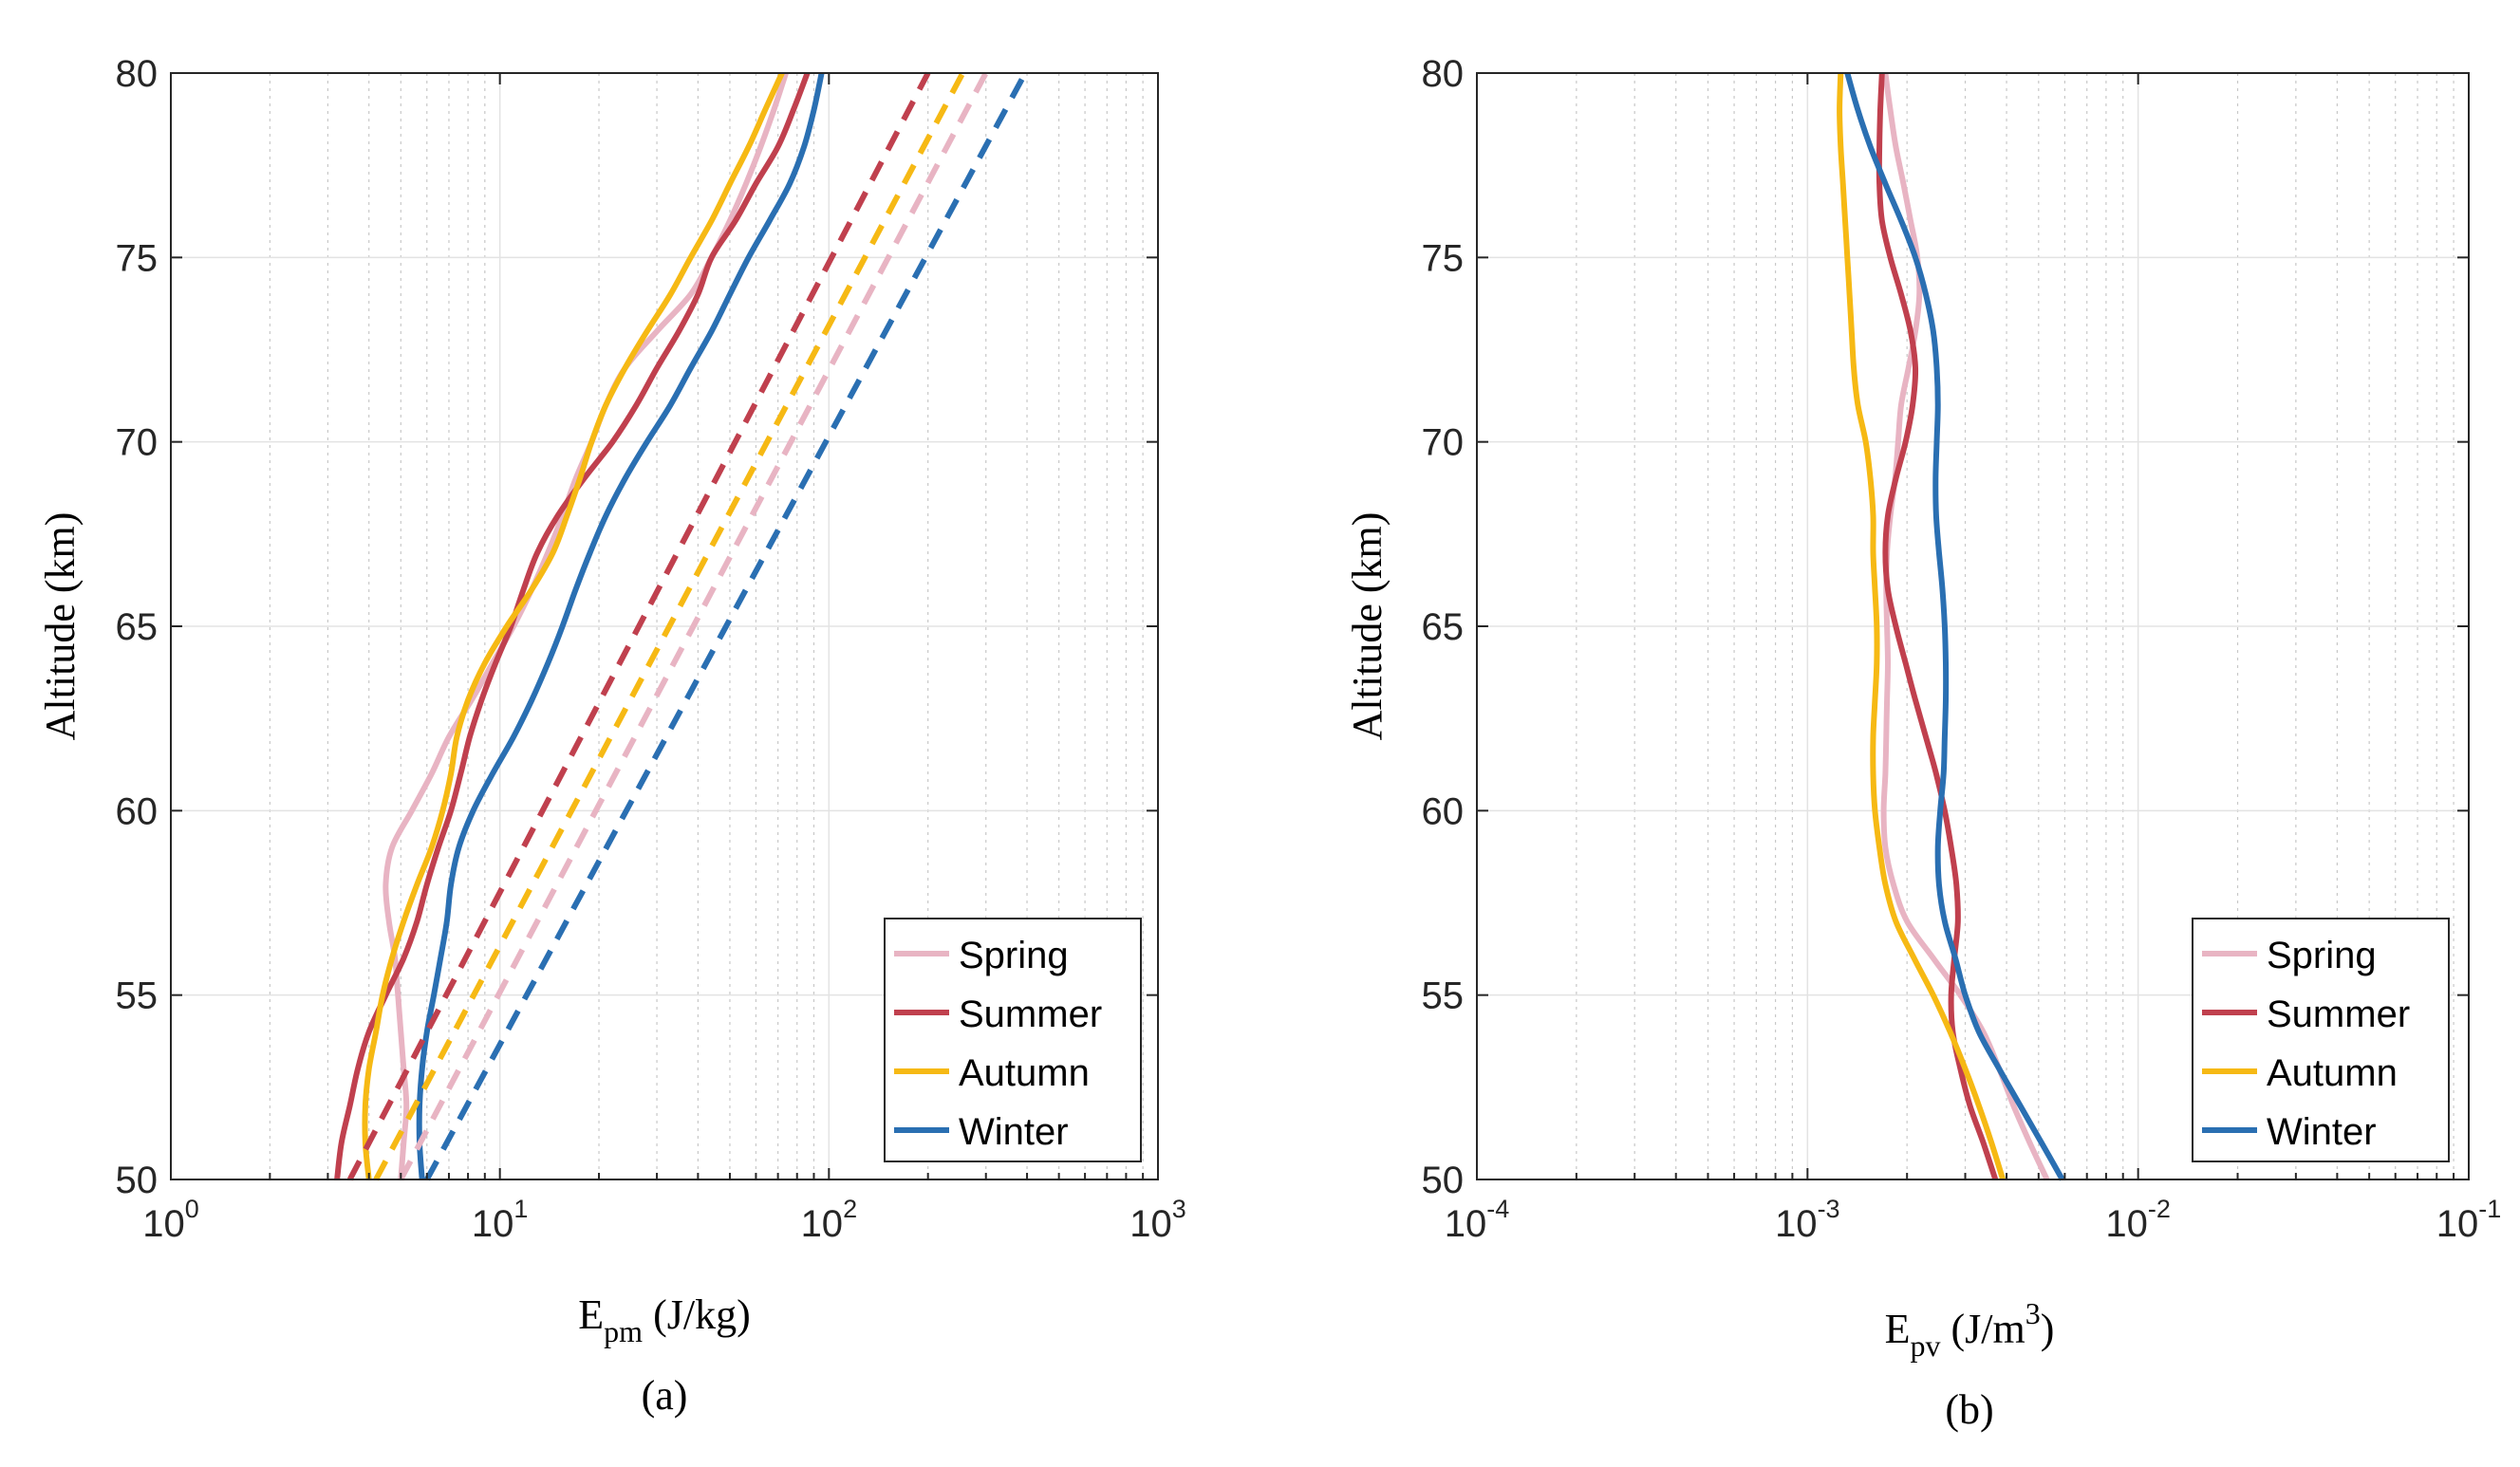  I want to click on x-tick-label: 10¹, so click(500, 1220).